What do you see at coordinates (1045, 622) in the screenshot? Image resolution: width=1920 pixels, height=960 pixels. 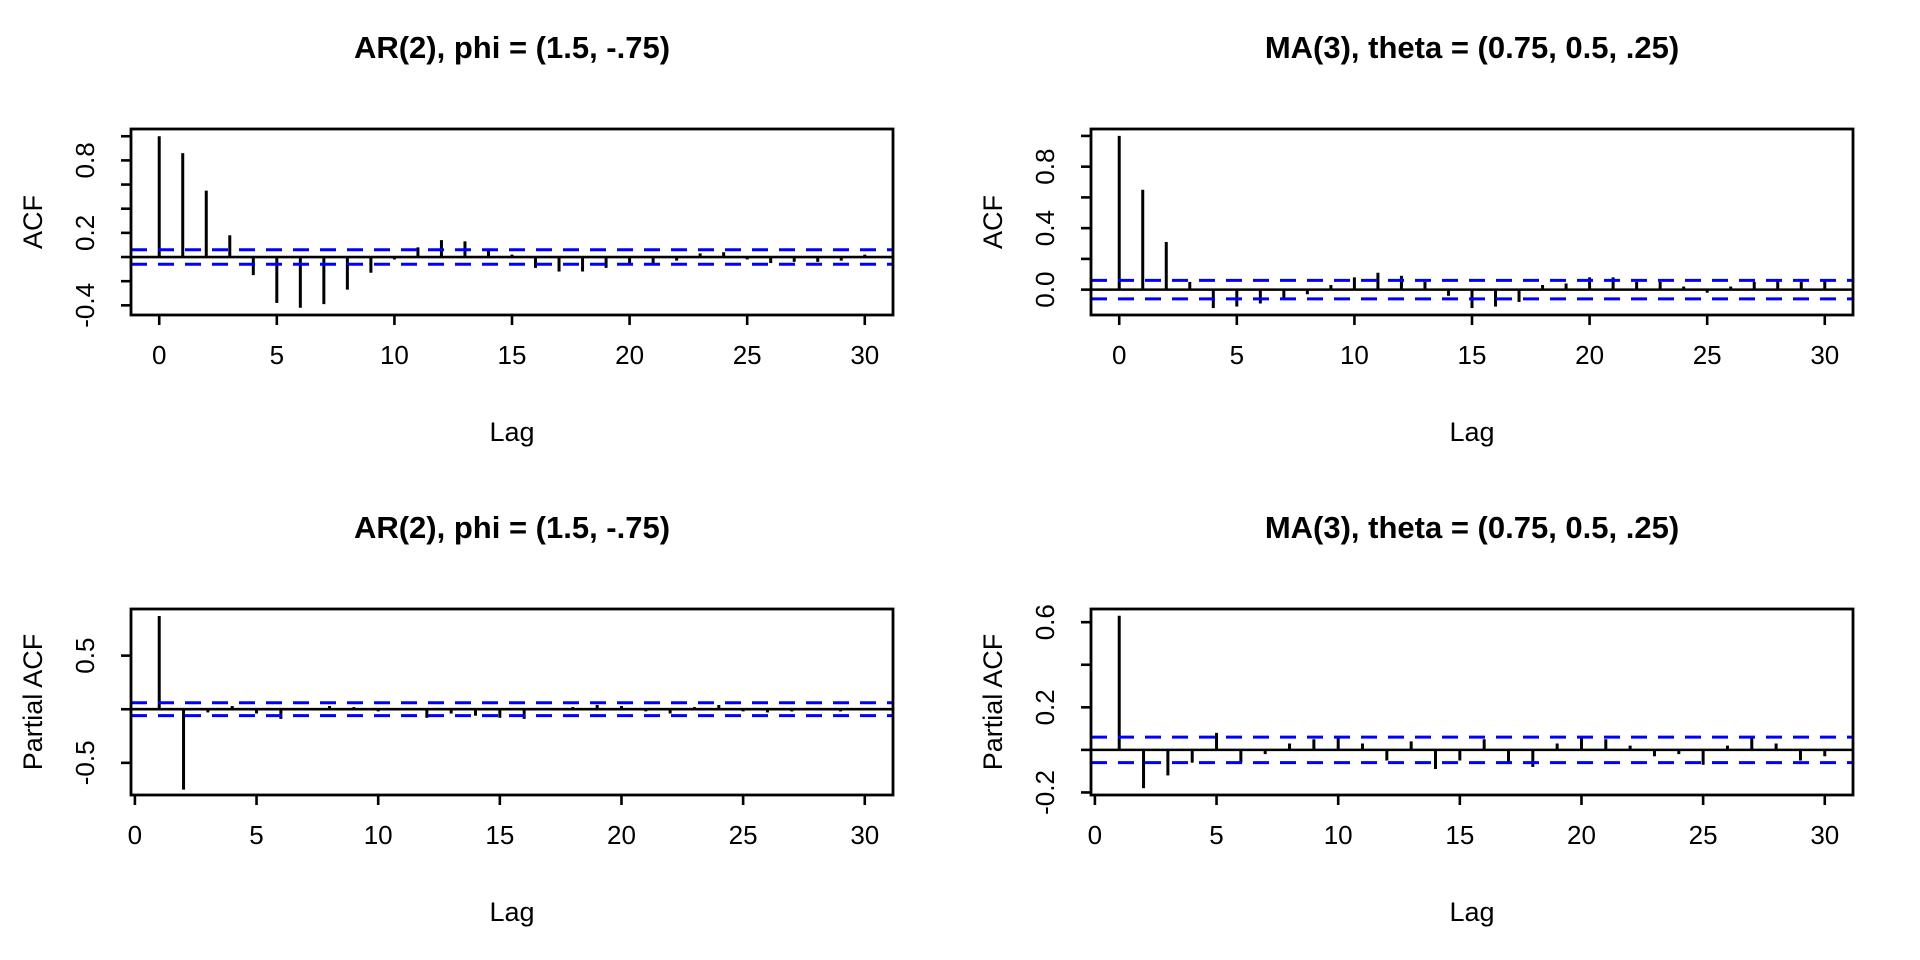 I see `y-tick-label: 0.6` at bounding box center [1045, 622].